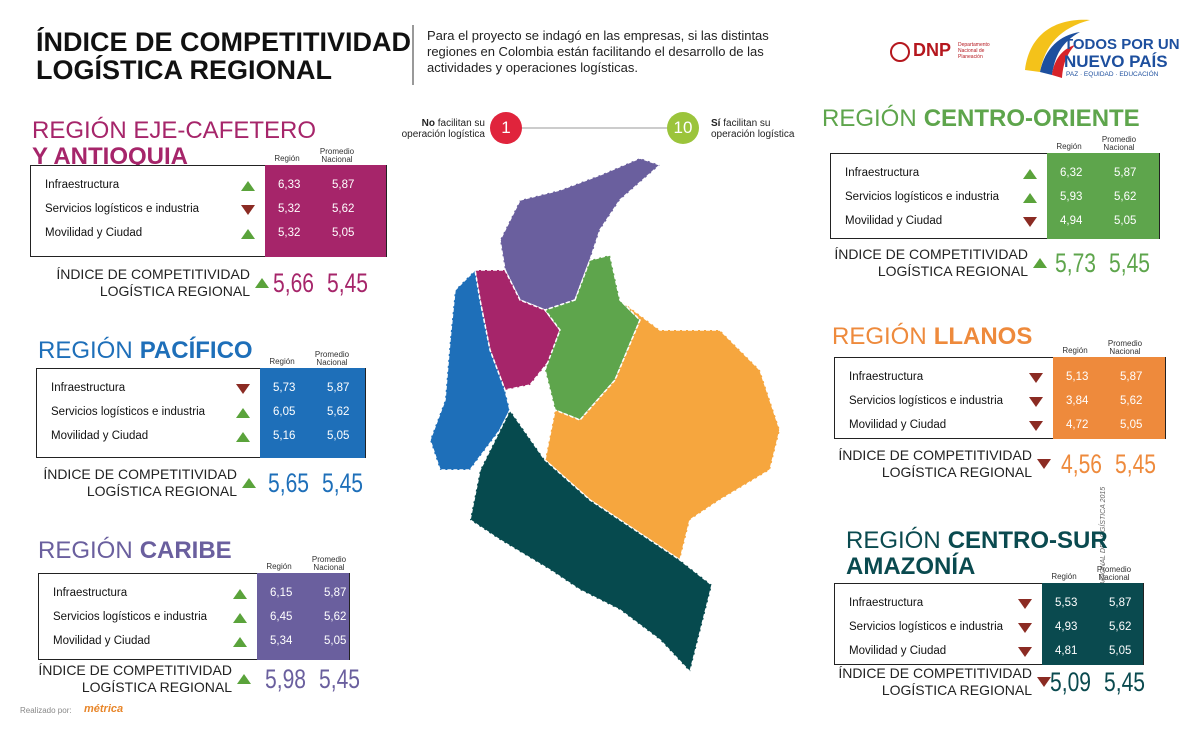 The image size is (1199, 744). I want to click on legend-label: facilitan su operación logística, so click(753, 129).